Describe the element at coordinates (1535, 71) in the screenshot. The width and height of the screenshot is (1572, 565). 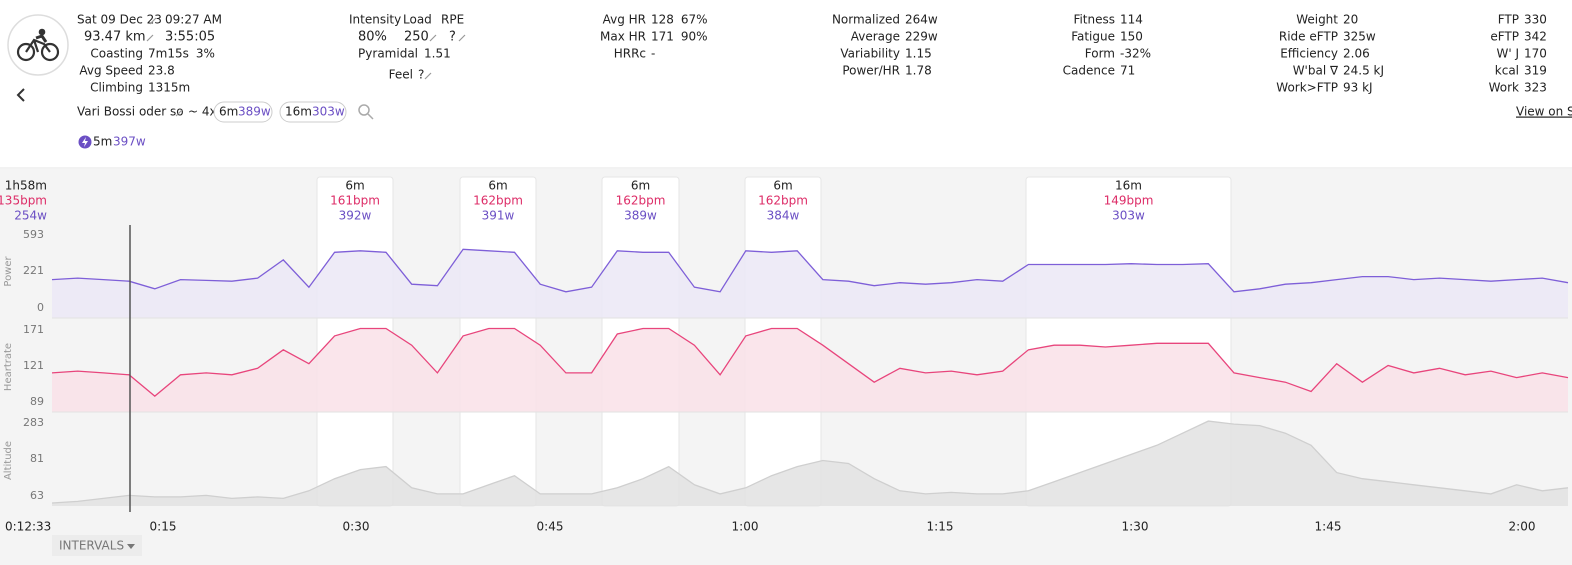
I see `stat-value: 319` at that location.